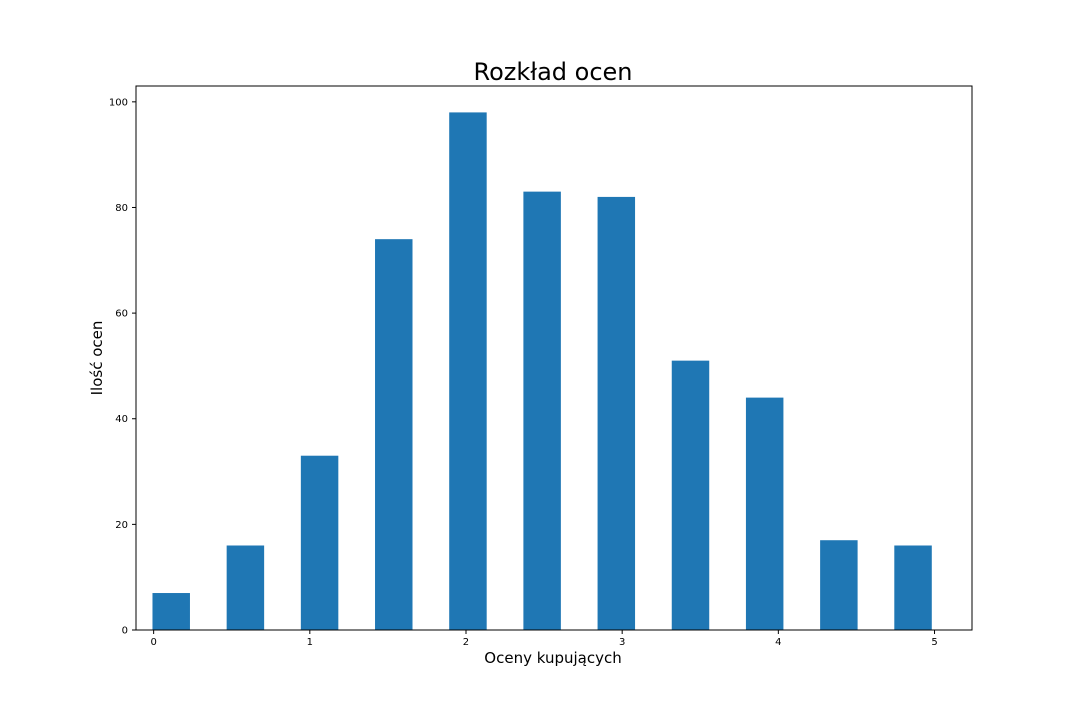 This screenshot has height=720, width=1080. Describe the element at coordinates (552, 72) in the screenshot. I see `chart-title: Rozkład ocen` at that location.